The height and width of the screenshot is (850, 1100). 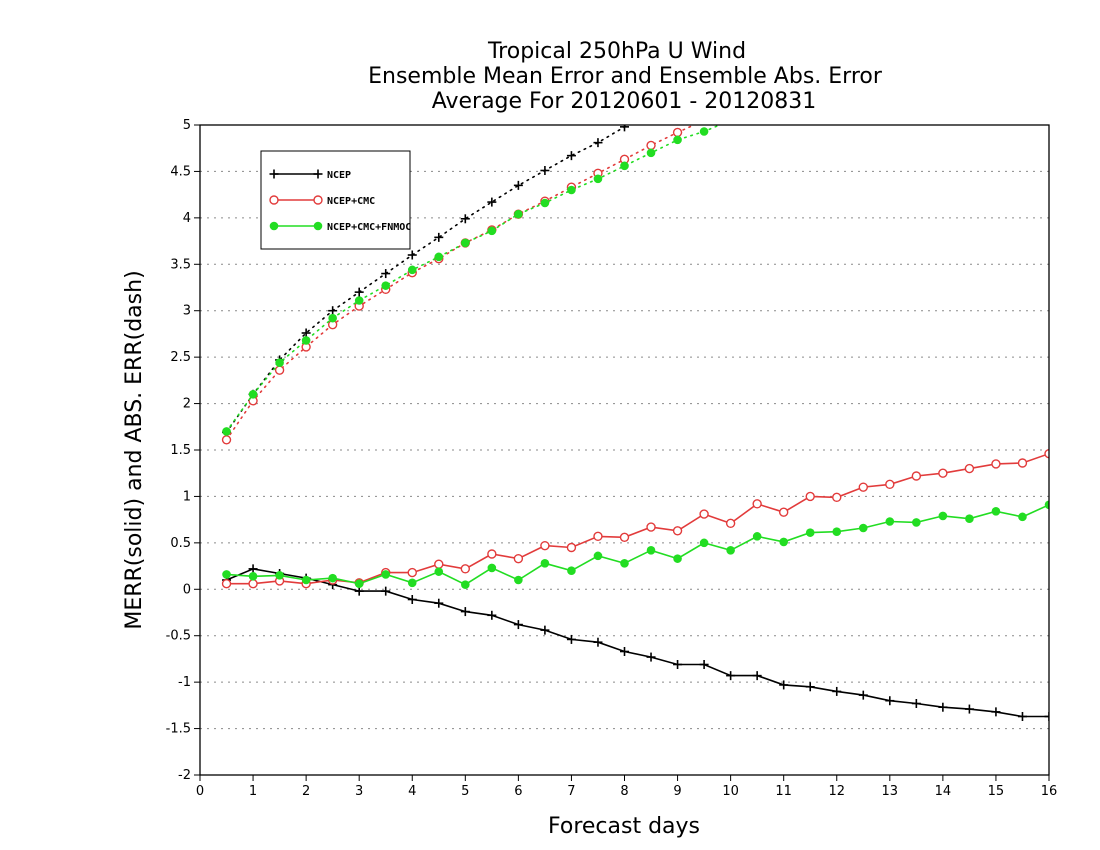 What do you see at coordinates (677, 791) in the screenshot?
I see `x-tick-label: 9` at bounding box center [677, 791].